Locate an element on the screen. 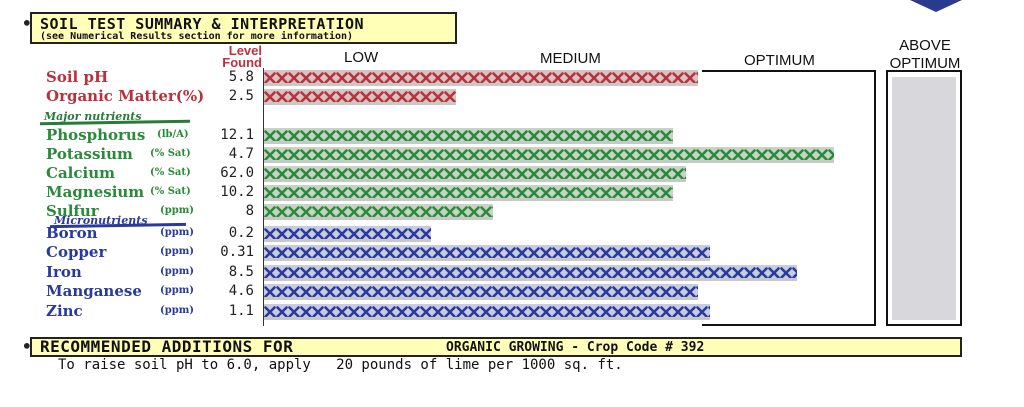  optimum-header: OPTIMUM is located at coordinates (779, 60).